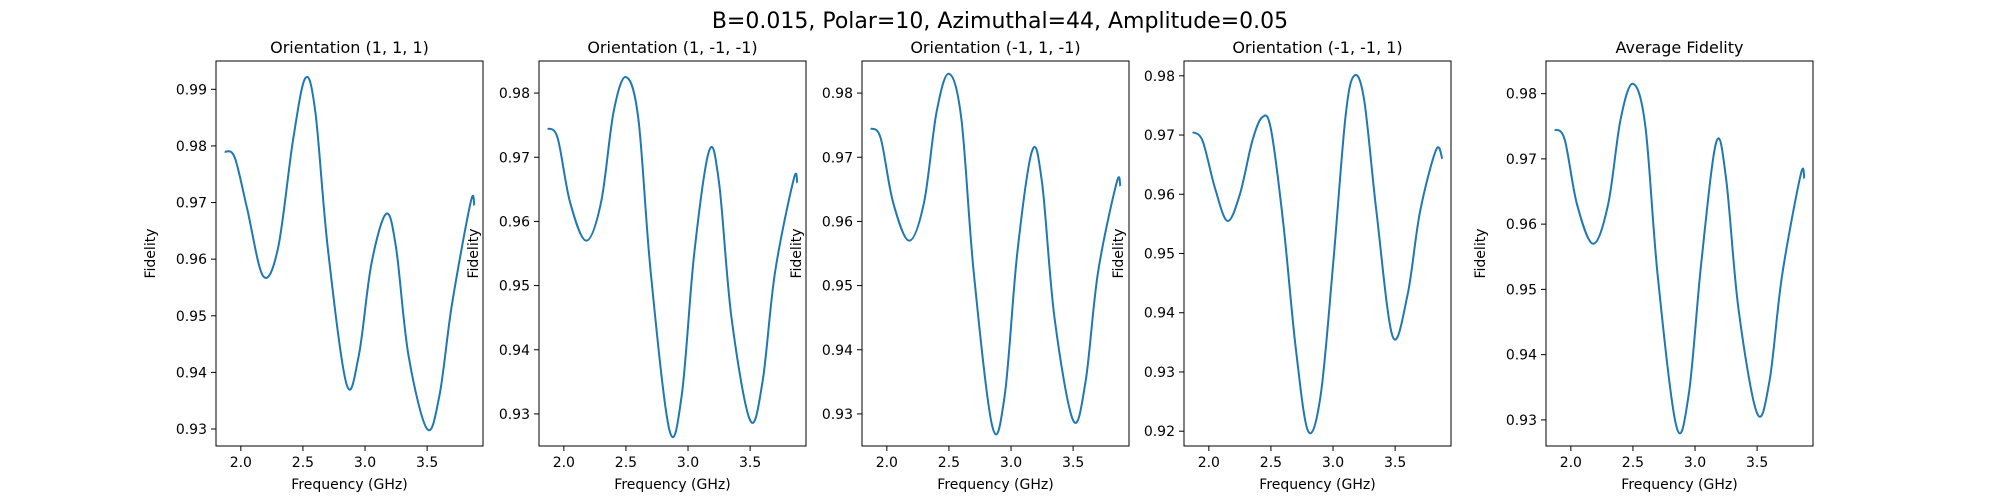 The width and height of the screenshot is (2000, 500). What do you see at coordinates (191, 90) in the screenshot?
I see `y-tick-label: 0.99` at bounding box center [191, 90].